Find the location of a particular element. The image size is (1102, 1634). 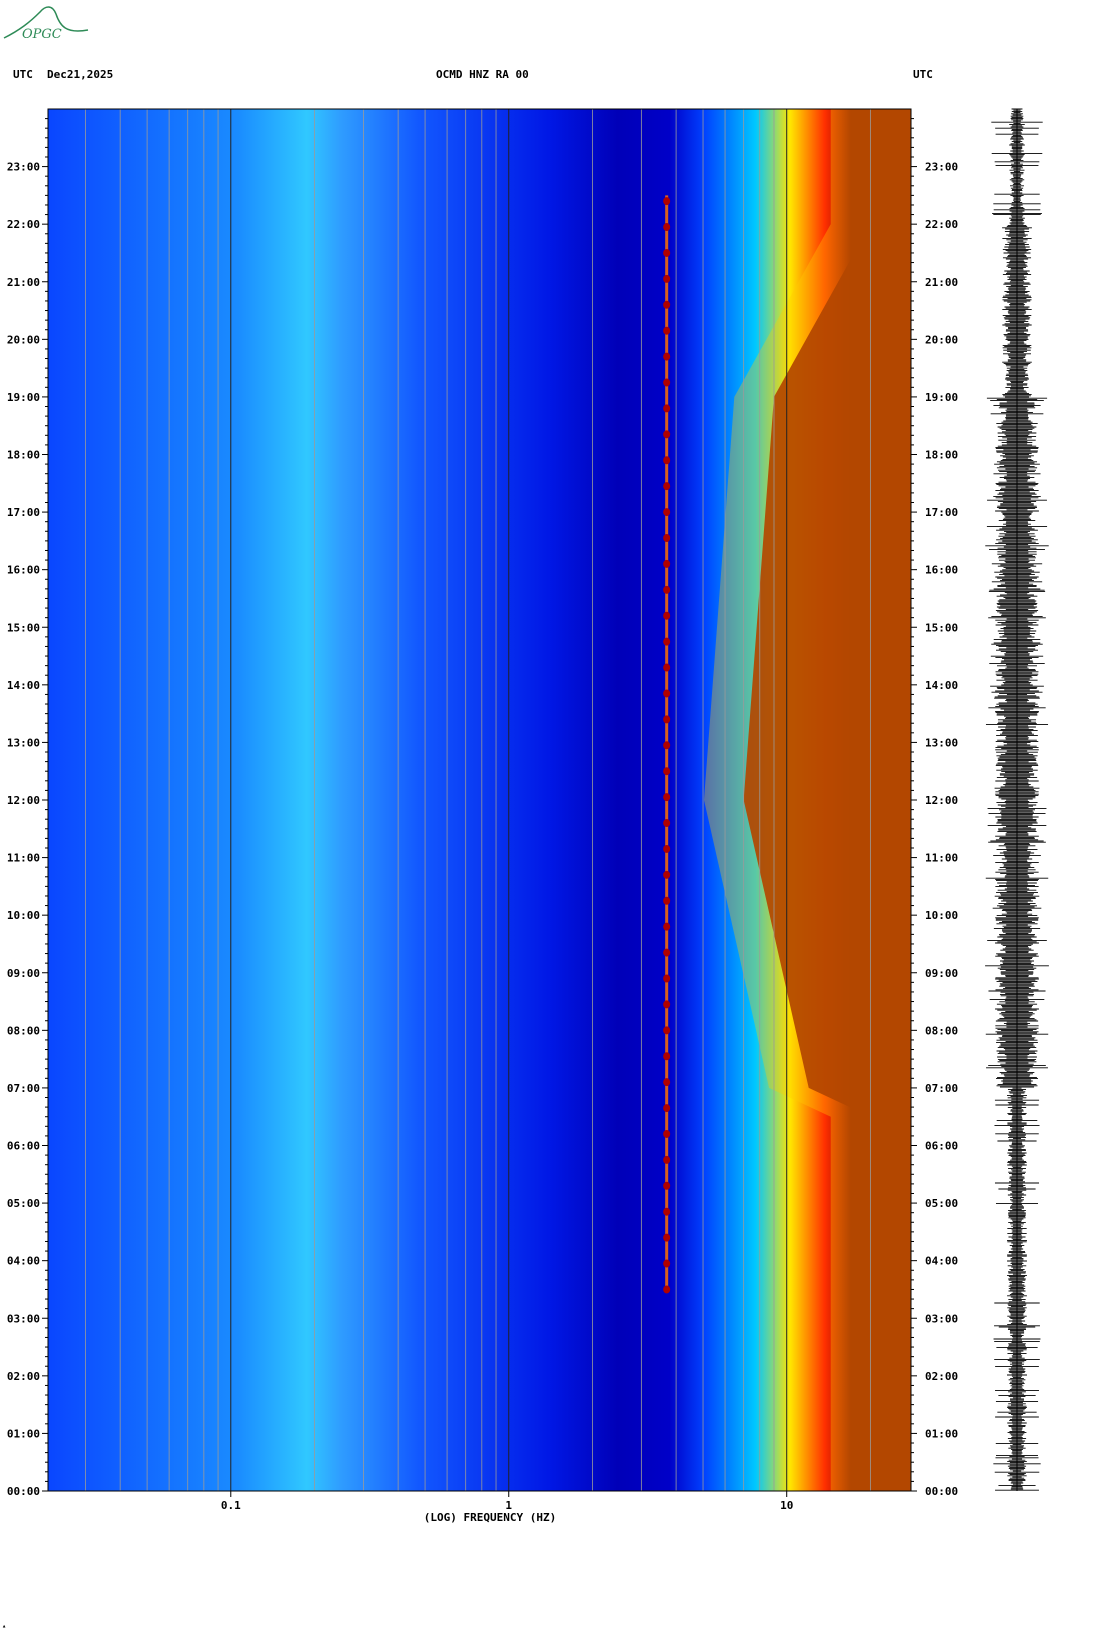

logo-text: OPGC is located at coordinates (42, 34).